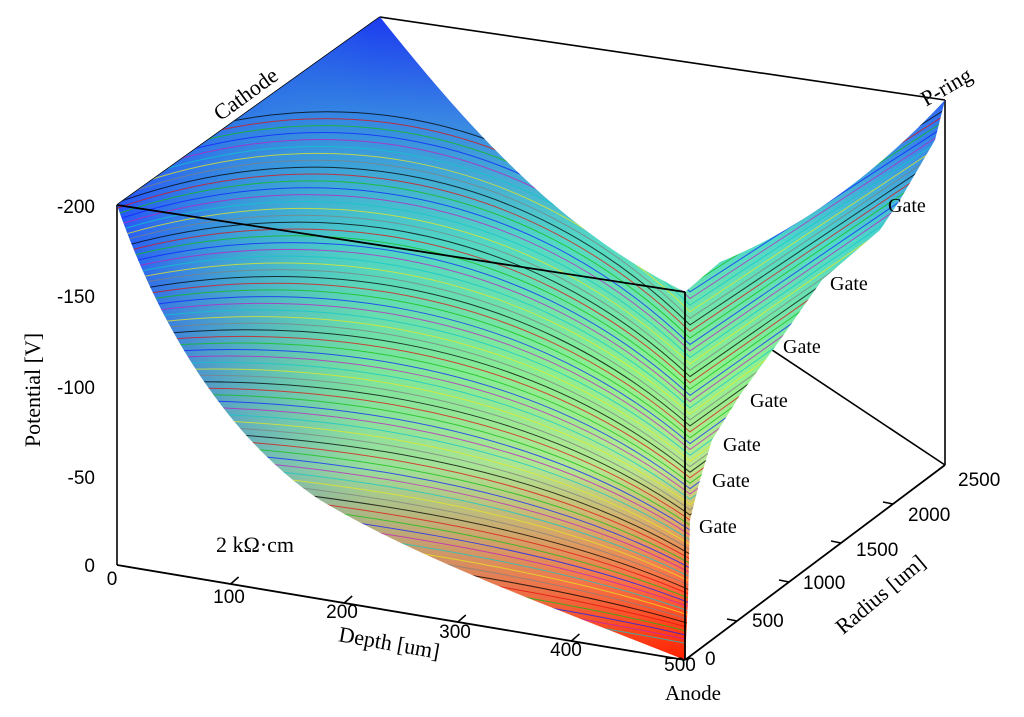  Describe the element at coordinates (710, 659) in the screenshot. I see `y-tick: 0` at that location.